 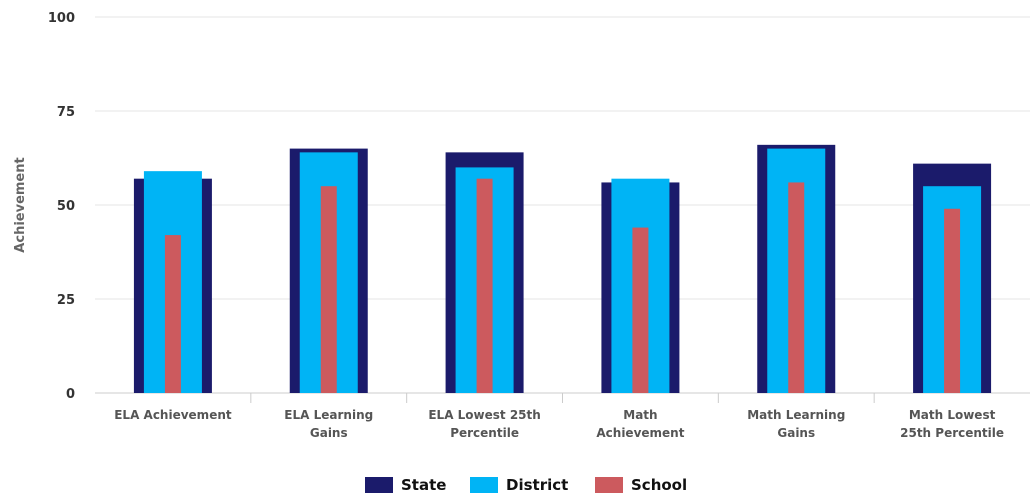 I want to click on x-category-label: Math, so click(x=640, y=415).